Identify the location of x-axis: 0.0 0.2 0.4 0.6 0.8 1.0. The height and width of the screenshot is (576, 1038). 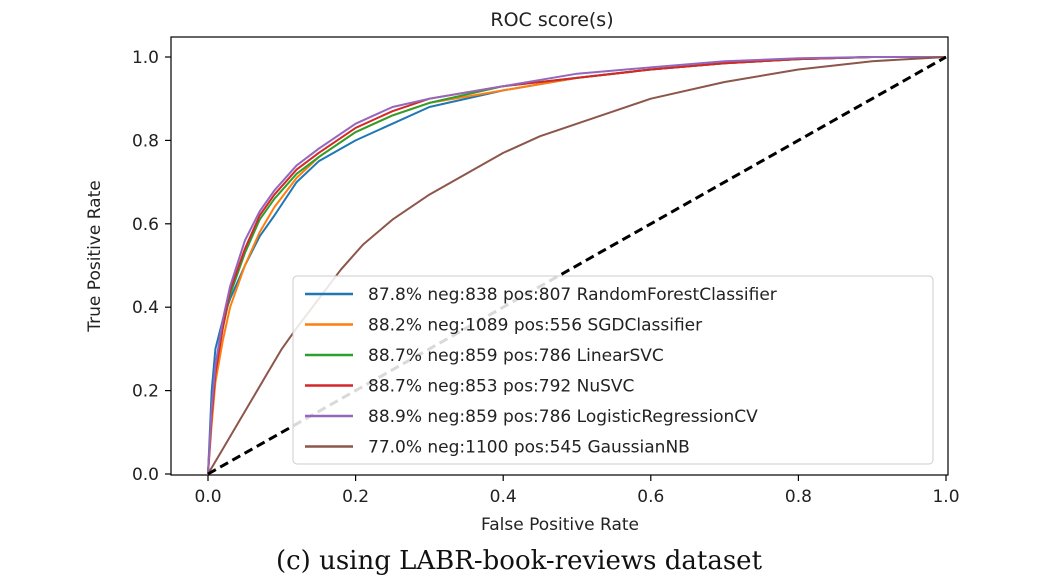
(577, 491).